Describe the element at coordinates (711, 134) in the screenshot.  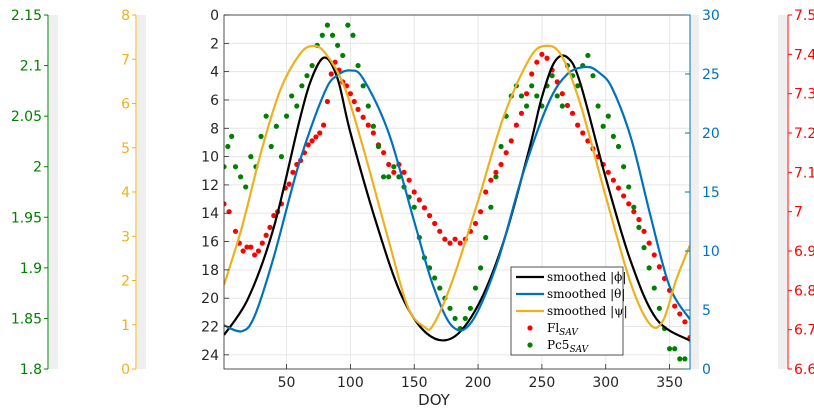
I see `theta-tick-label: 20` at that location.